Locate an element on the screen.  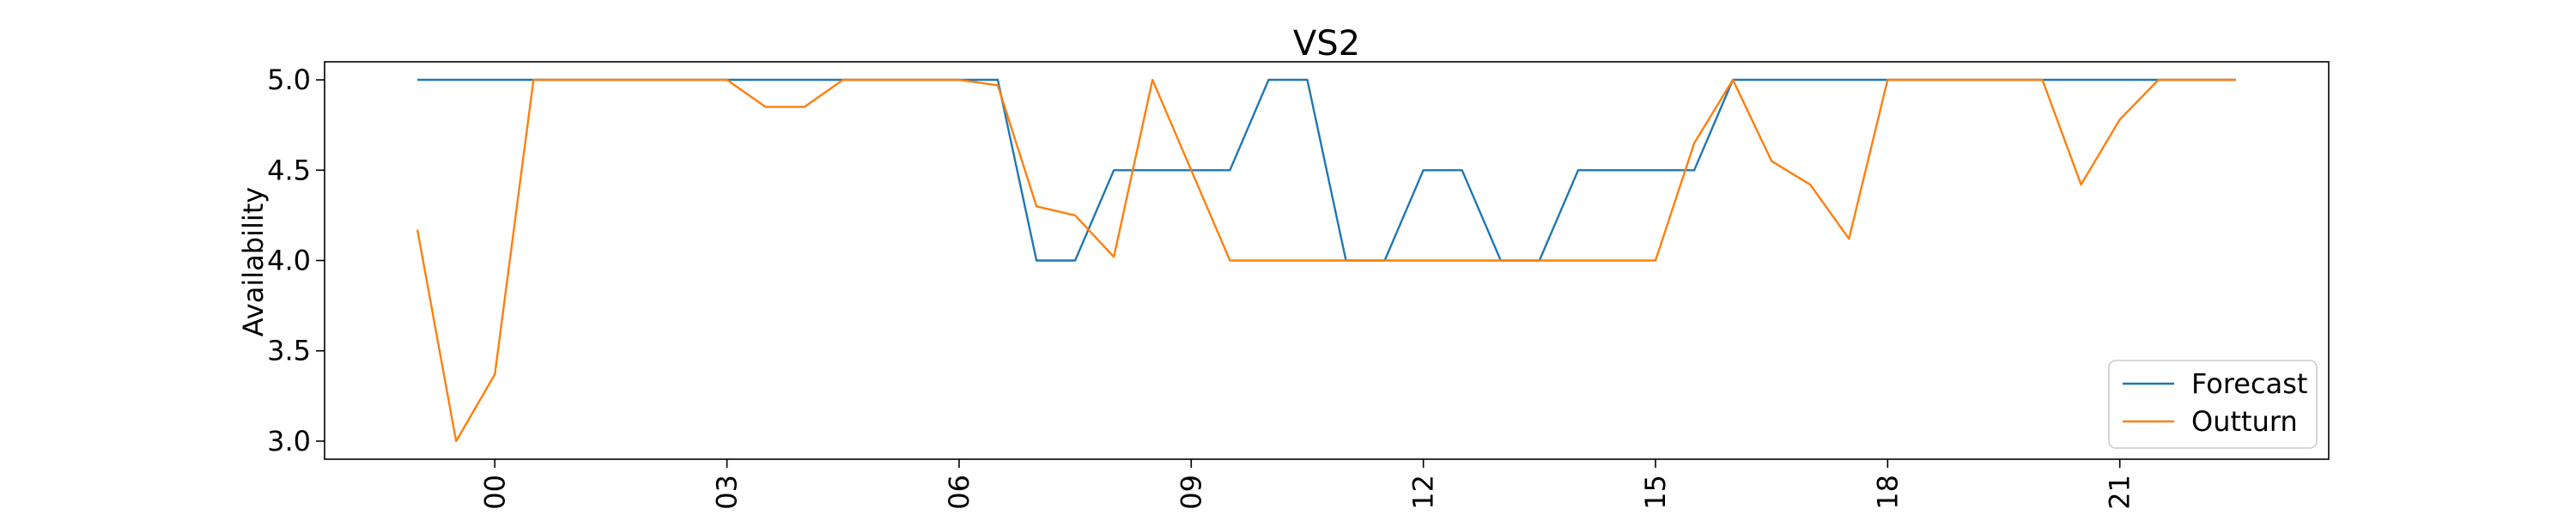
legend: Forecast Outturn is located at coordinates (2213, 404).